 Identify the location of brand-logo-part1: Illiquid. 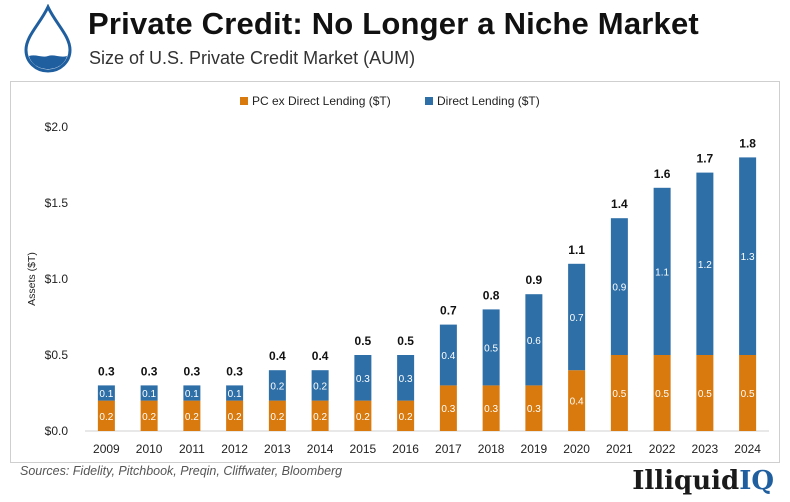
(686, 481).